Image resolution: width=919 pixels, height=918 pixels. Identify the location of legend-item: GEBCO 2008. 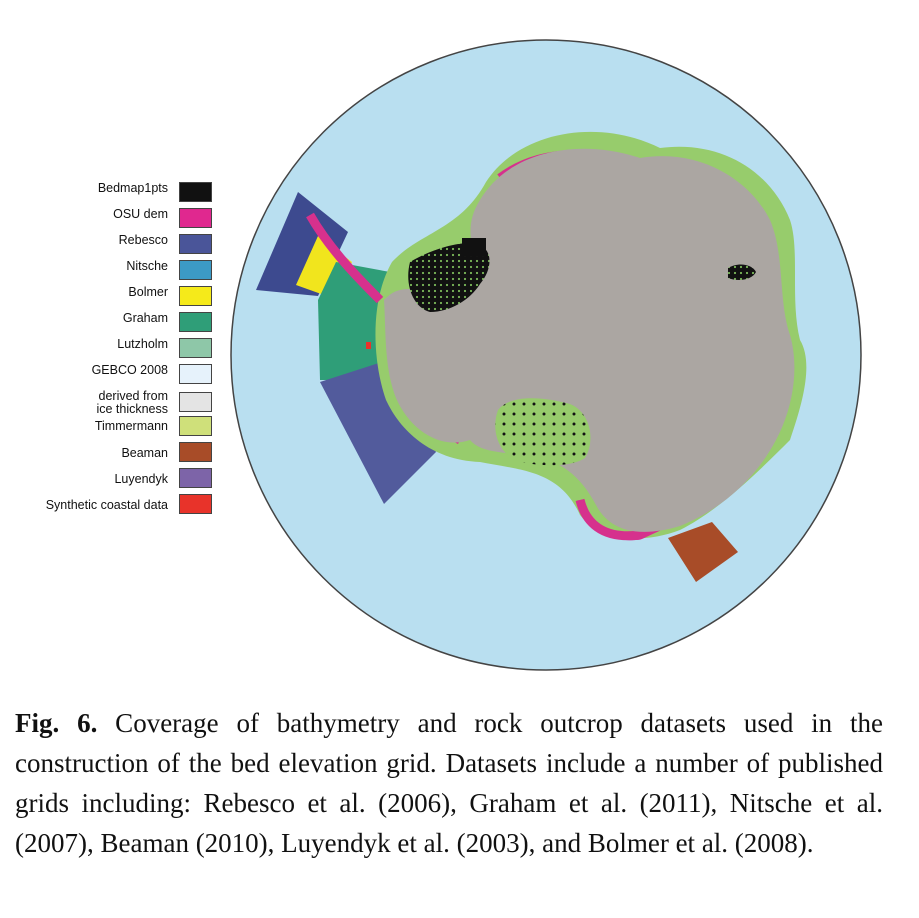
(120, 377).